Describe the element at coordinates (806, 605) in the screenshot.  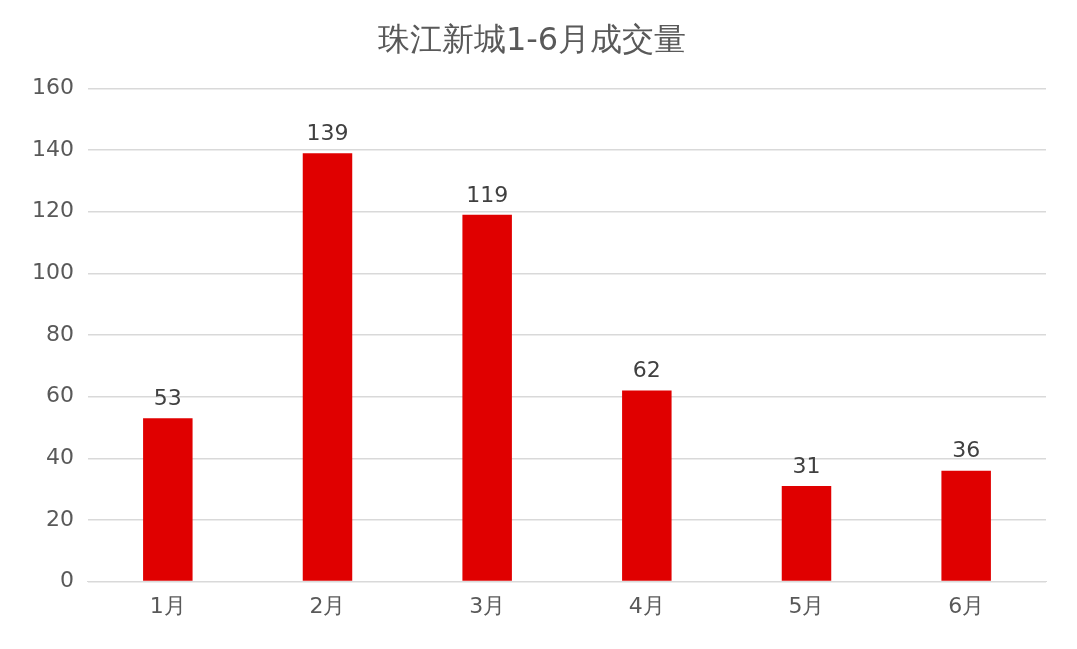
I see `x-tick-label: 5月` at that location.